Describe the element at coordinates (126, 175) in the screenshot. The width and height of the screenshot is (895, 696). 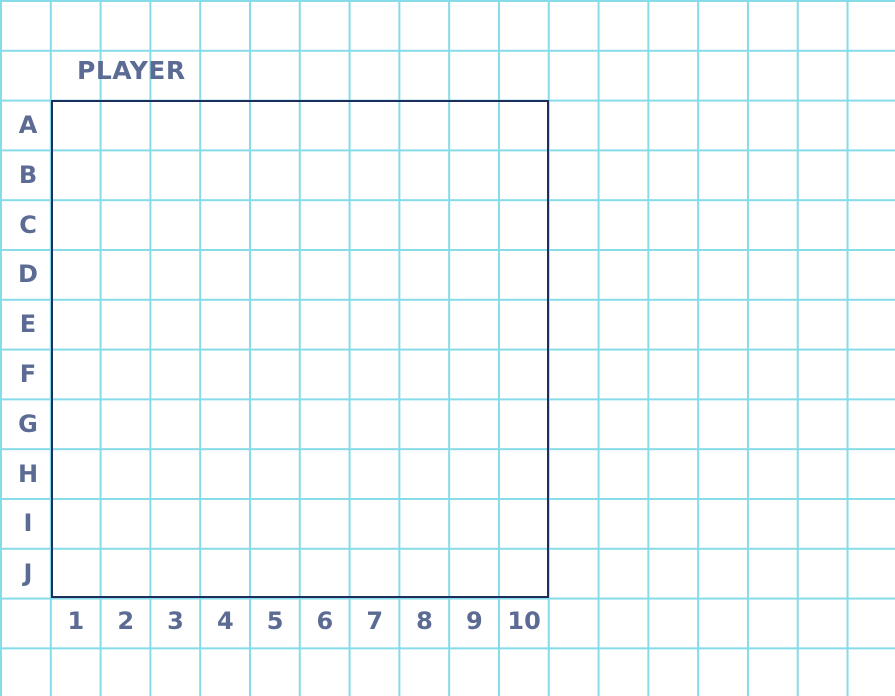
I see `board-cell-b2` at that location.